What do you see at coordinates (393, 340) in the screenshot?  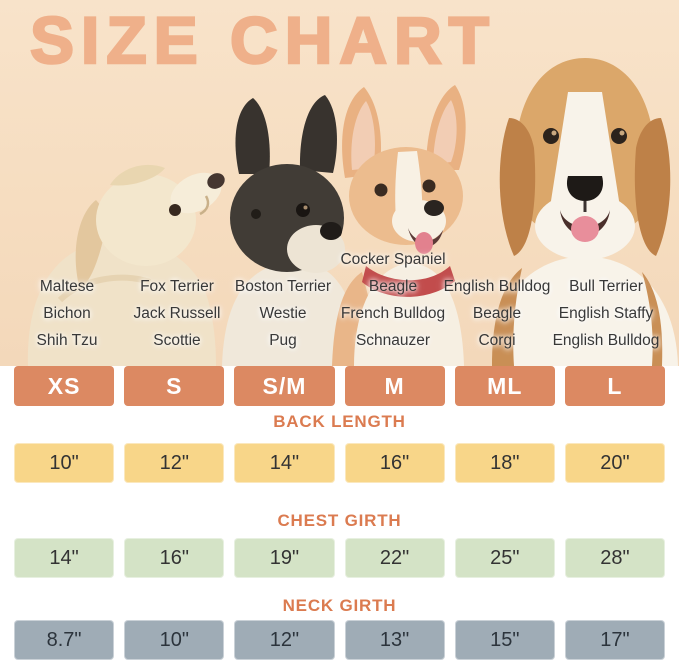 I see `breed-name: Schnauzer` at bounding box center [393, 340].